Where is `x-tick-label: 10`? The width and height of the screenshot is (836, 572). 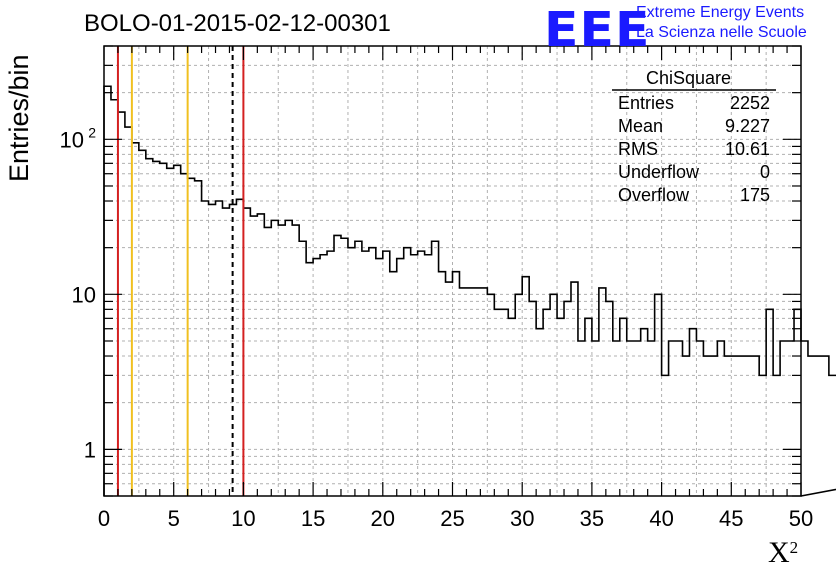 x-tick-label: 10 is located at coordinates (243, 518).